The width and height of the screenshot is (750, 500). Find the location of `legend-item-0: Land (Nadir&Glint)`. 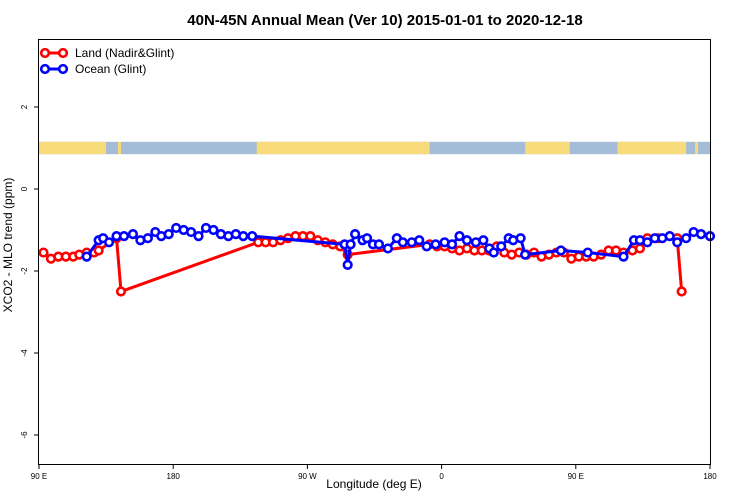

legend-item-0: Land (Nadir&Glint) is located at coordinates (106, 53).